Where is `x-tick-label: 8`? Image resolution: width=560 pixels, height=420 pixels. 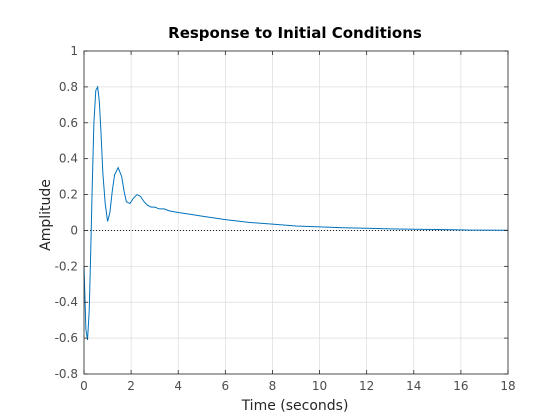
x-tick-label: 8 is located at coordinates (273, 386).